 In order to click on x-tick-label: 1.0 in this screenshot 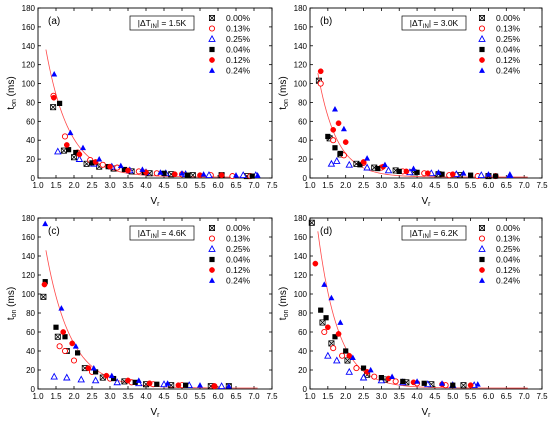, I will do `click(38, 185)`.